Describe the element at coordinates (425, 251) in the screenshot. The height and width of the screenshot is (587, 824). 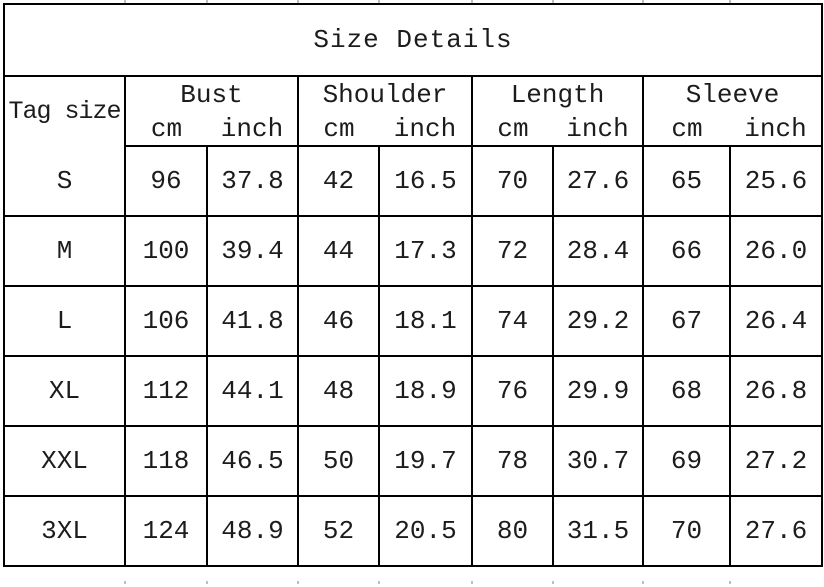
I see `shoulder-inch-cell: 17.3` at that location.